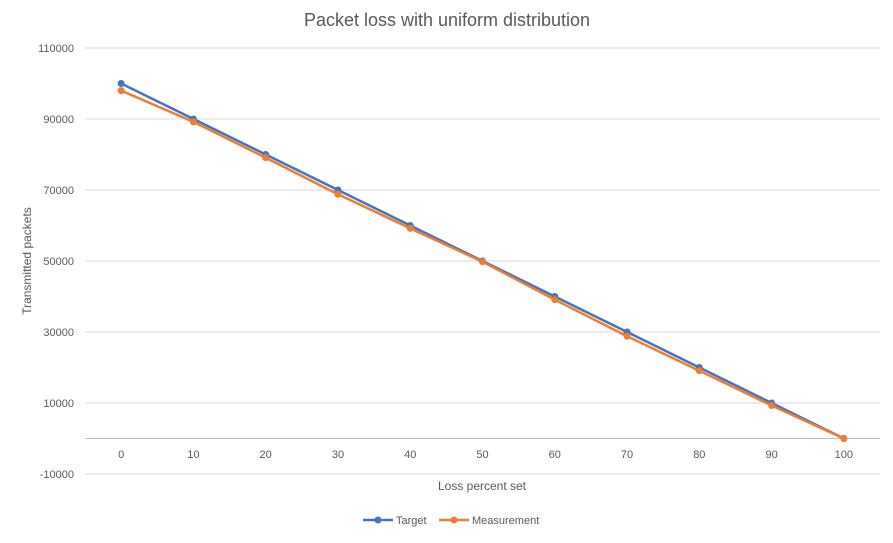 The height and width of the screenshot is (543, 893). Describe the element at coordinates (505, 521) in the screenshot. I see `legend-label: Measurement` at that location.